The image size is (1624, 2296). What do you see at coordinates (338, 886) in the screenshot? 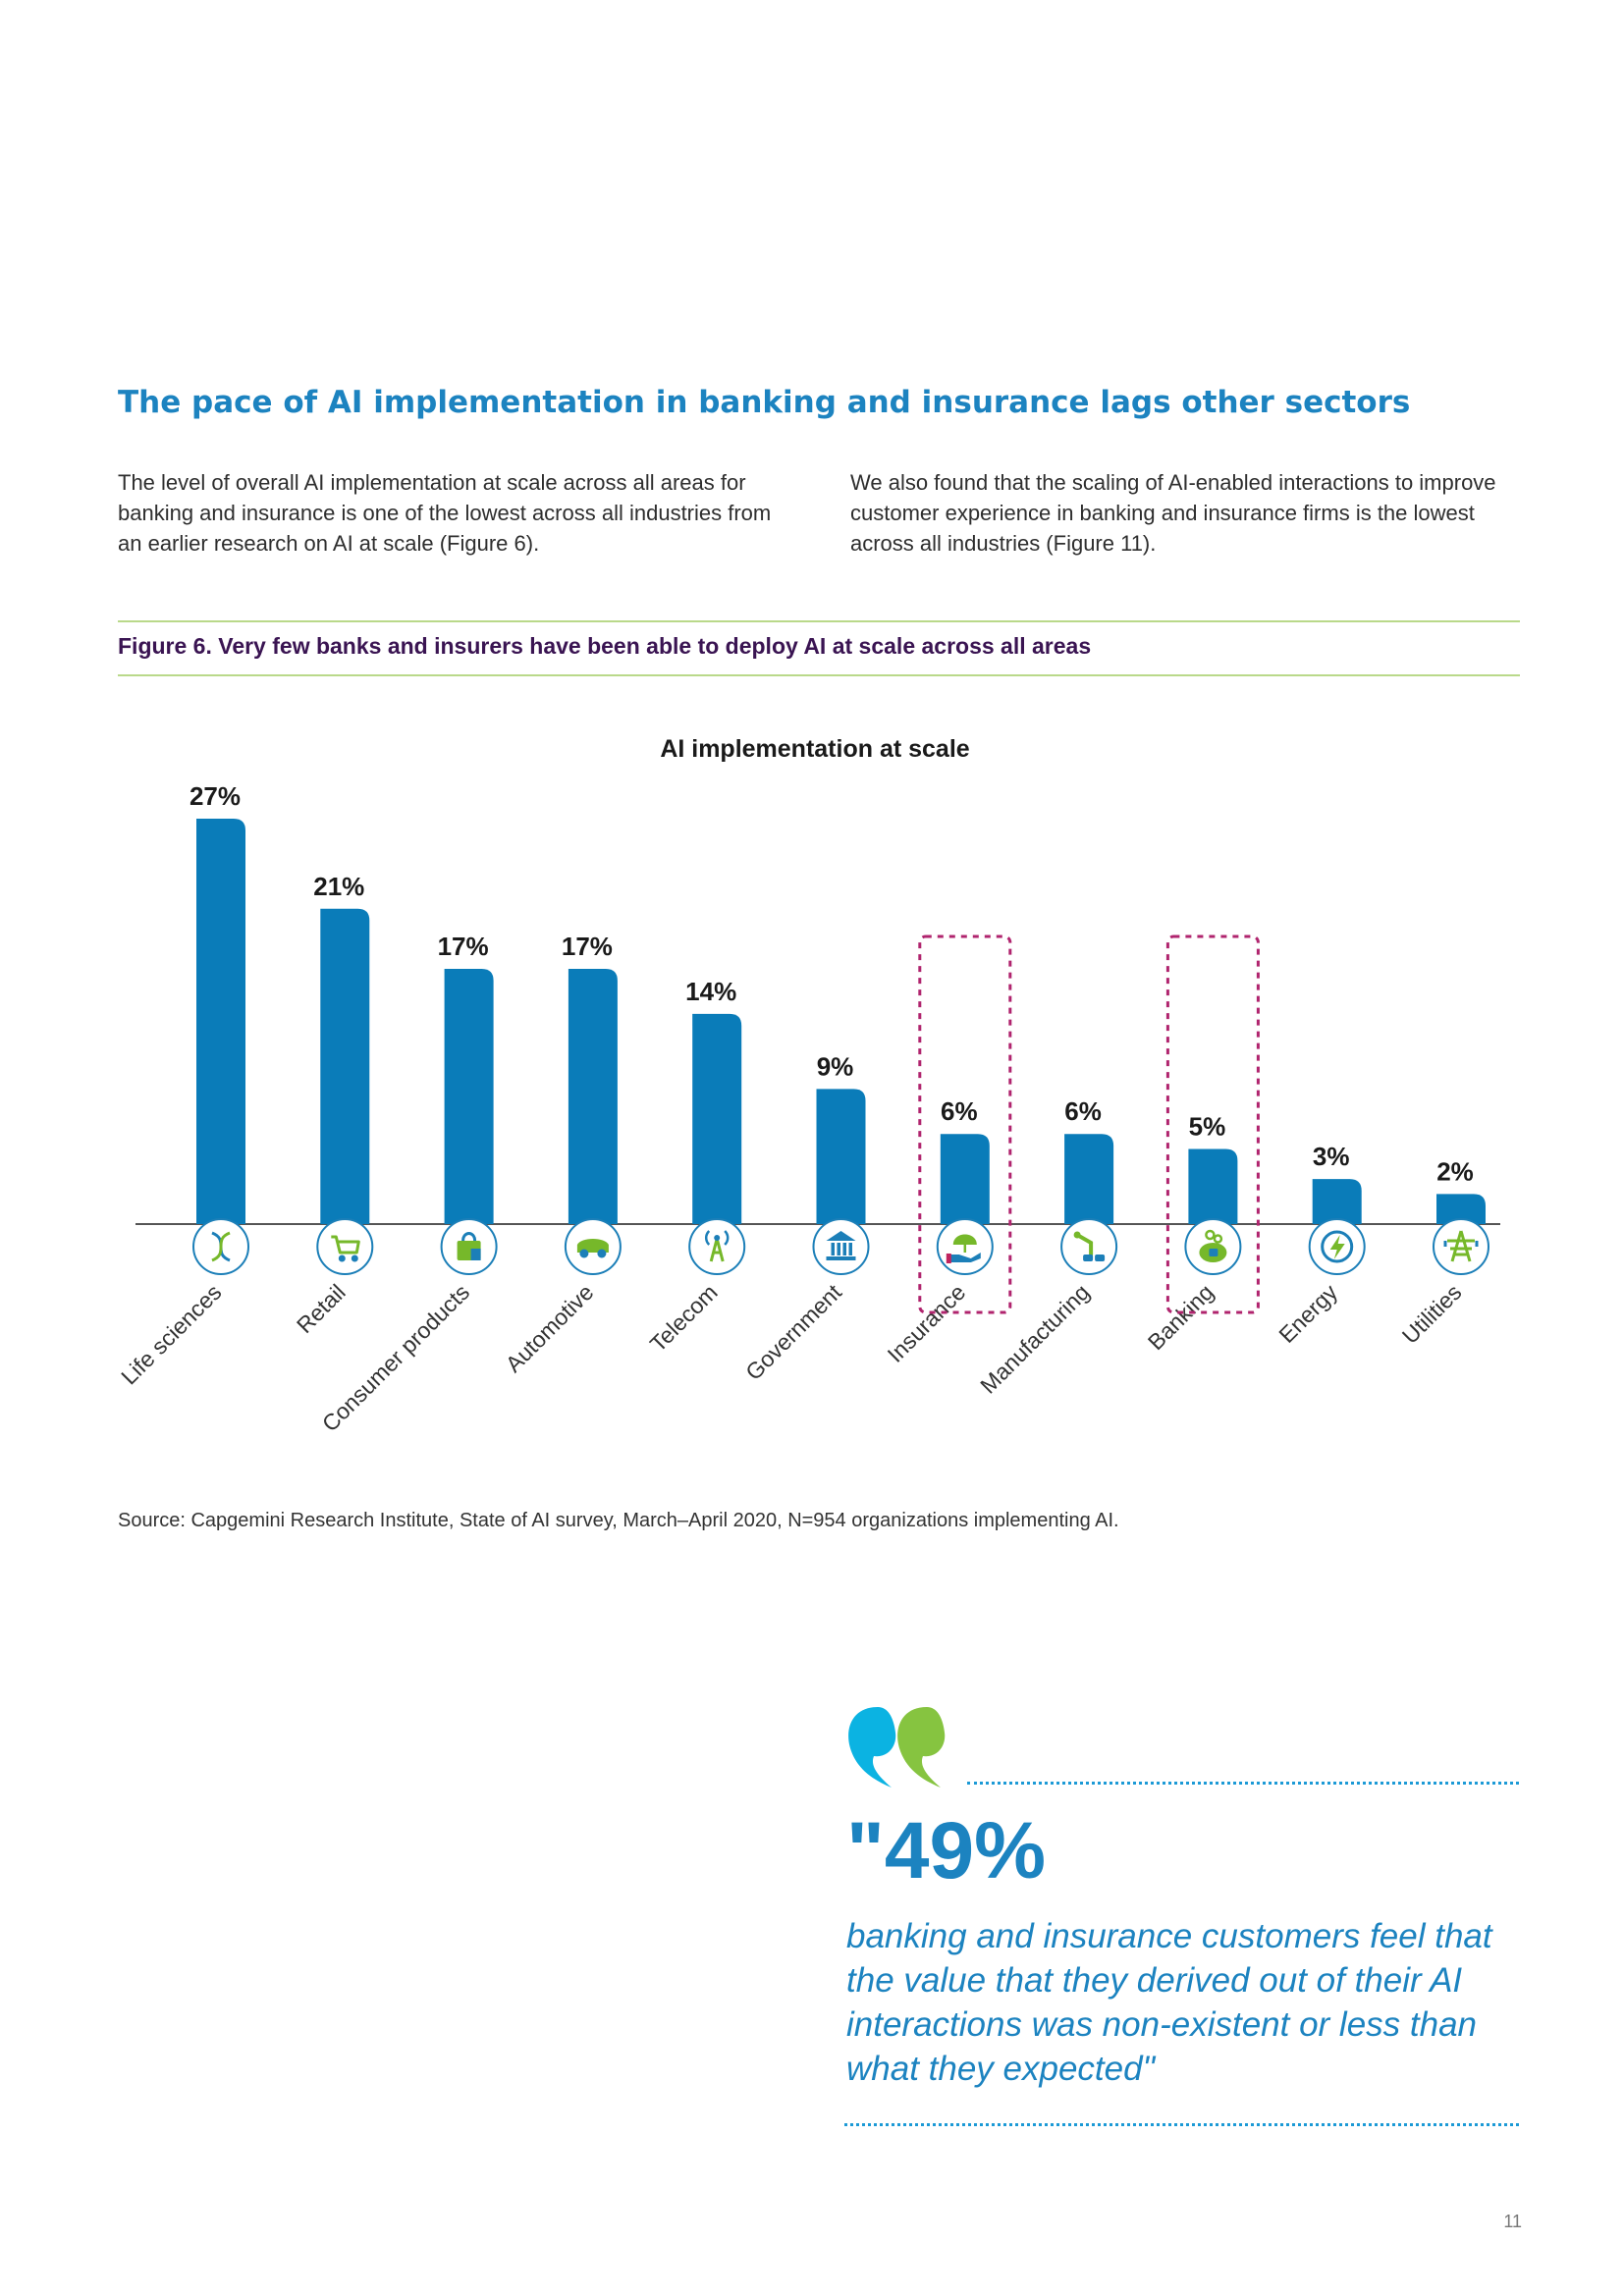
I see `data-label-retail: 21%` at bounding box center [338, 886].